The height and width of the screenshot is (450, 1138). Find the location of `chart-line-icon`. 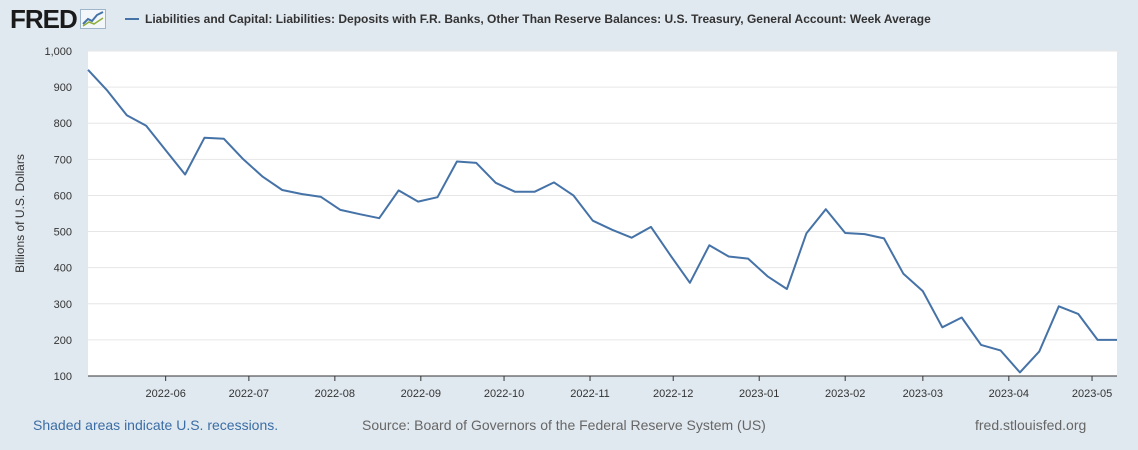

chart-line-icon is located at coordinates (92, 19).